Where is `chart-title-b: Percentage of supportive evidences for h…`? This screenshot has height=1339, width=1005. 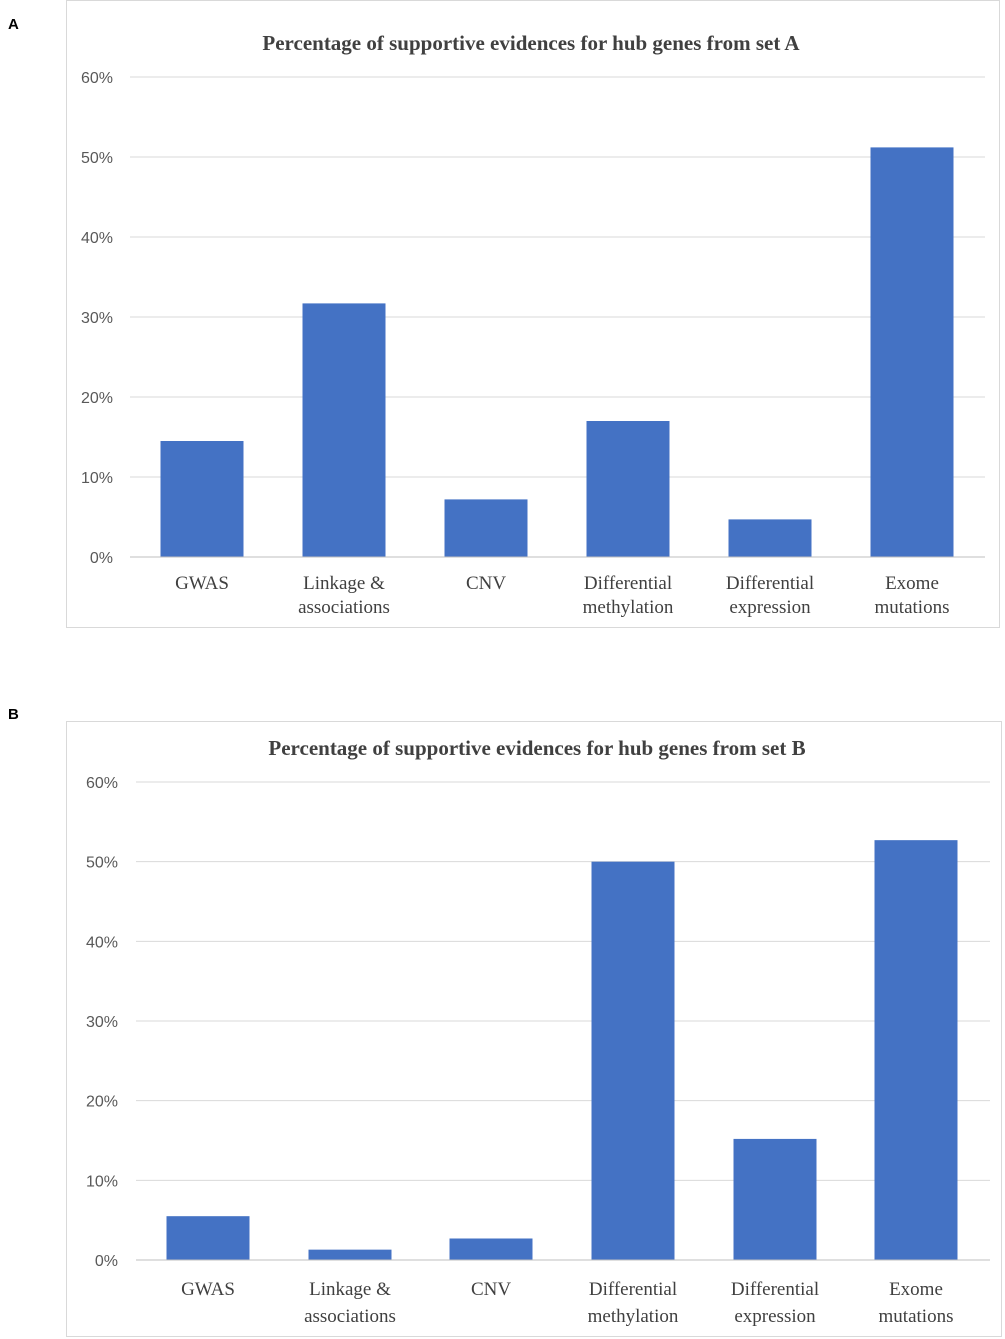
chart-title-b: Percentage of supportive evidences for h… is located at coordinates (536, 748).